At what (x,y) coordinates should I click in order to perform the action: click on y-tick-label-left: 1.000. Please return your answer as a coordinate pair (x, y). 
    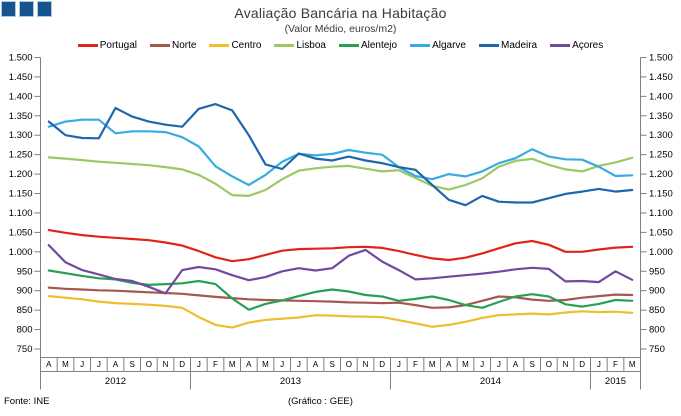
    Looking at the image, I should click on (21, 252).